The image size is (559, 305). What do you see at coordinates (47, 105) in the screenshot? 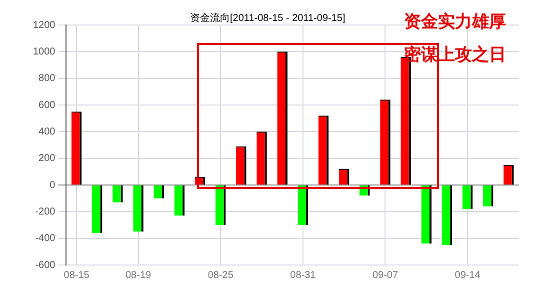
I see `y-tick-label: 600` at bounding box center [47, 105].